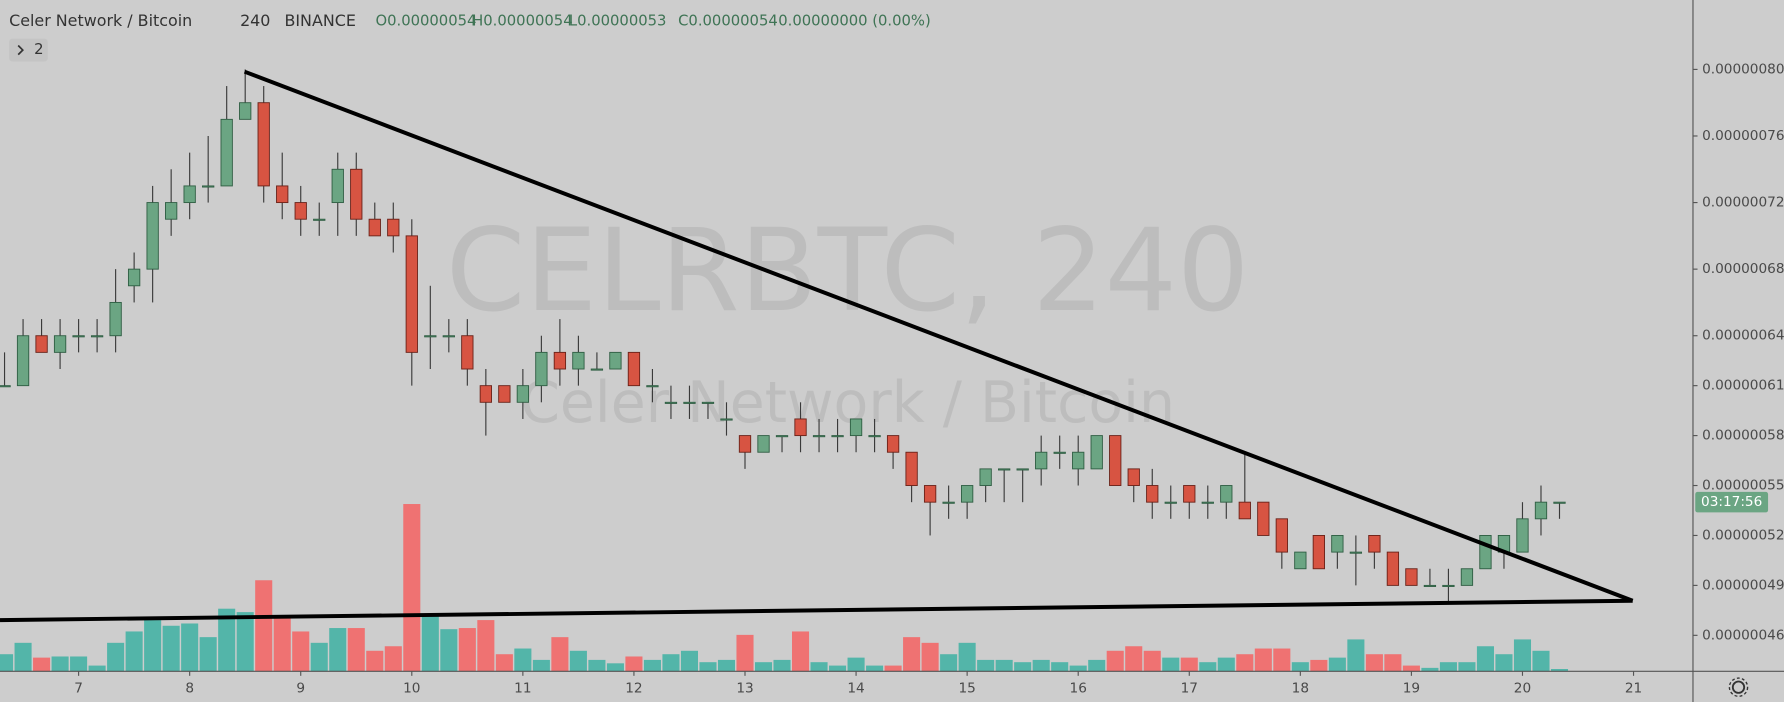 The width and height of the screenshot is (1784, 702). I want to click on gear-icon, so click(1738, 687).